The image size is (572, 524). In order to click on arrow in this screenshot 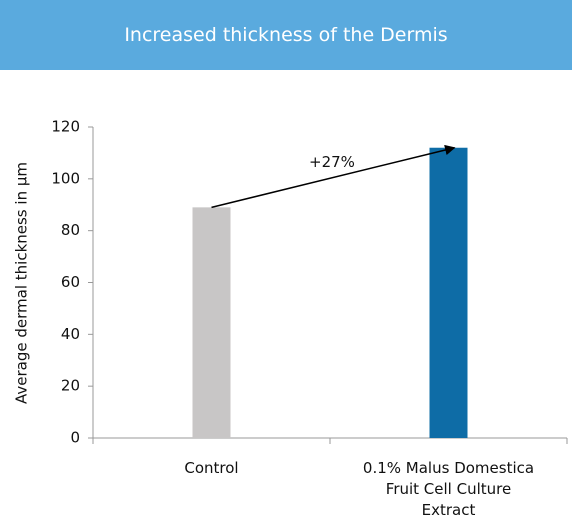, I will do `click(333, 176)`.